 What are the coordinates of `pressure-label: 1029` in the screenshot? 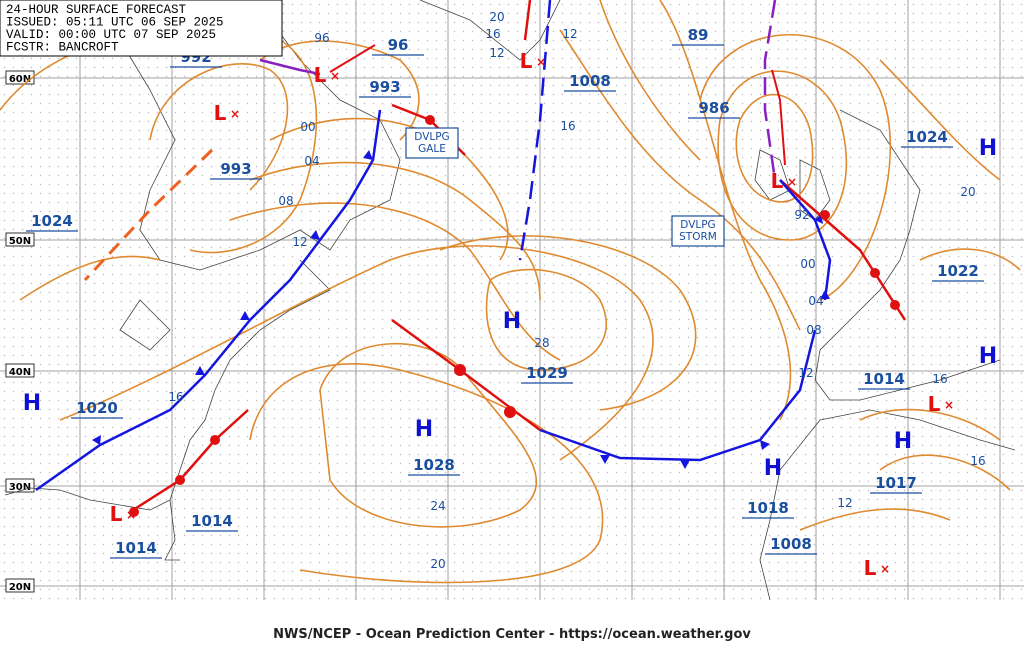 It's located at (547, 373).